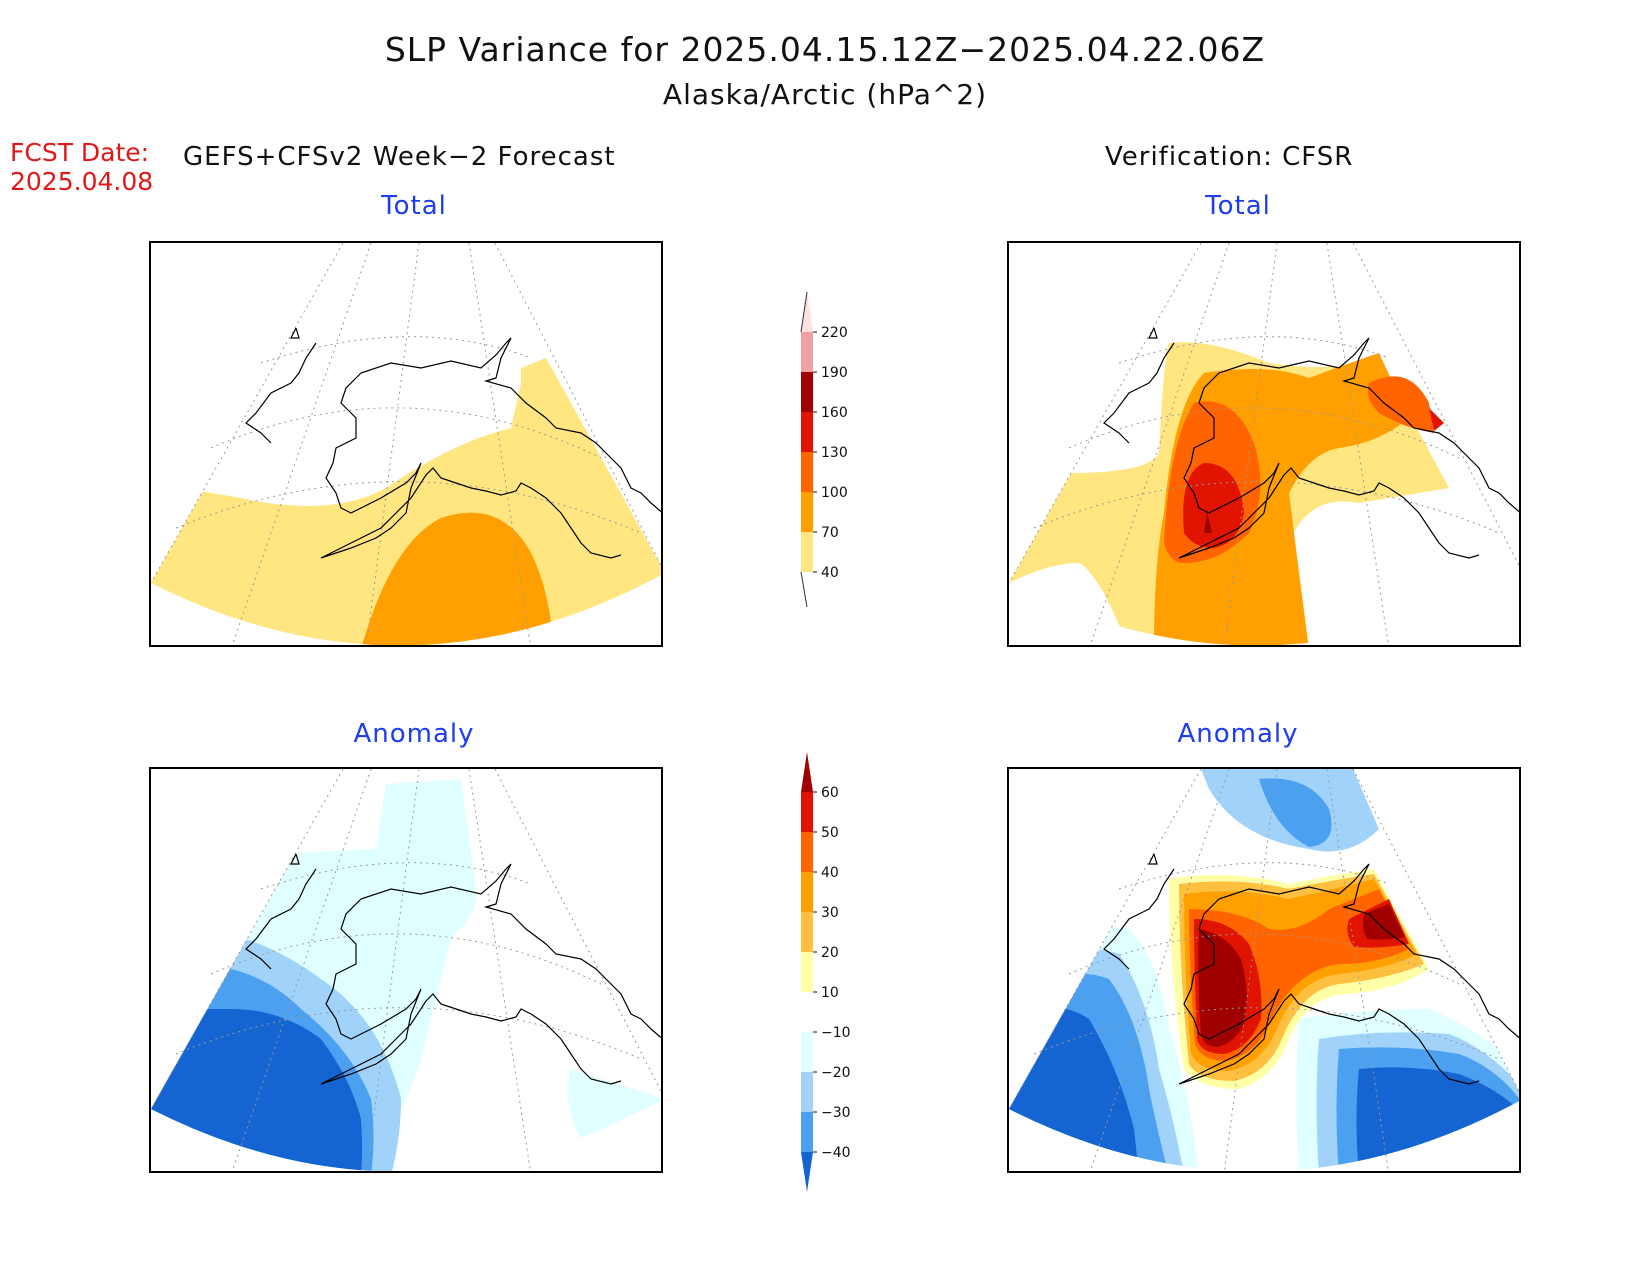 The width and height of the screenshot is (1650, 1275). What do you see at coordinates (834, 413) in the screenshot?
I see `colorbar-total-label: 160` at bounding box center [834, 413].